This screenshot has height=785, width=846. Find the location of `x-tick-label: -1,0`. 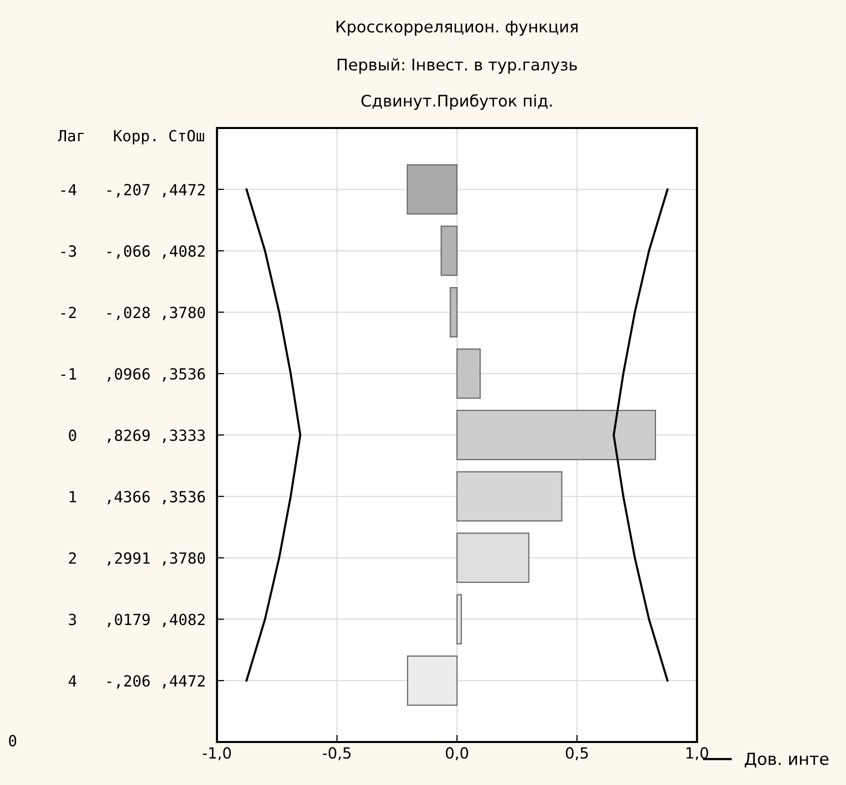

x-tick-label: -1,0 is located at coordinates (216, 753).